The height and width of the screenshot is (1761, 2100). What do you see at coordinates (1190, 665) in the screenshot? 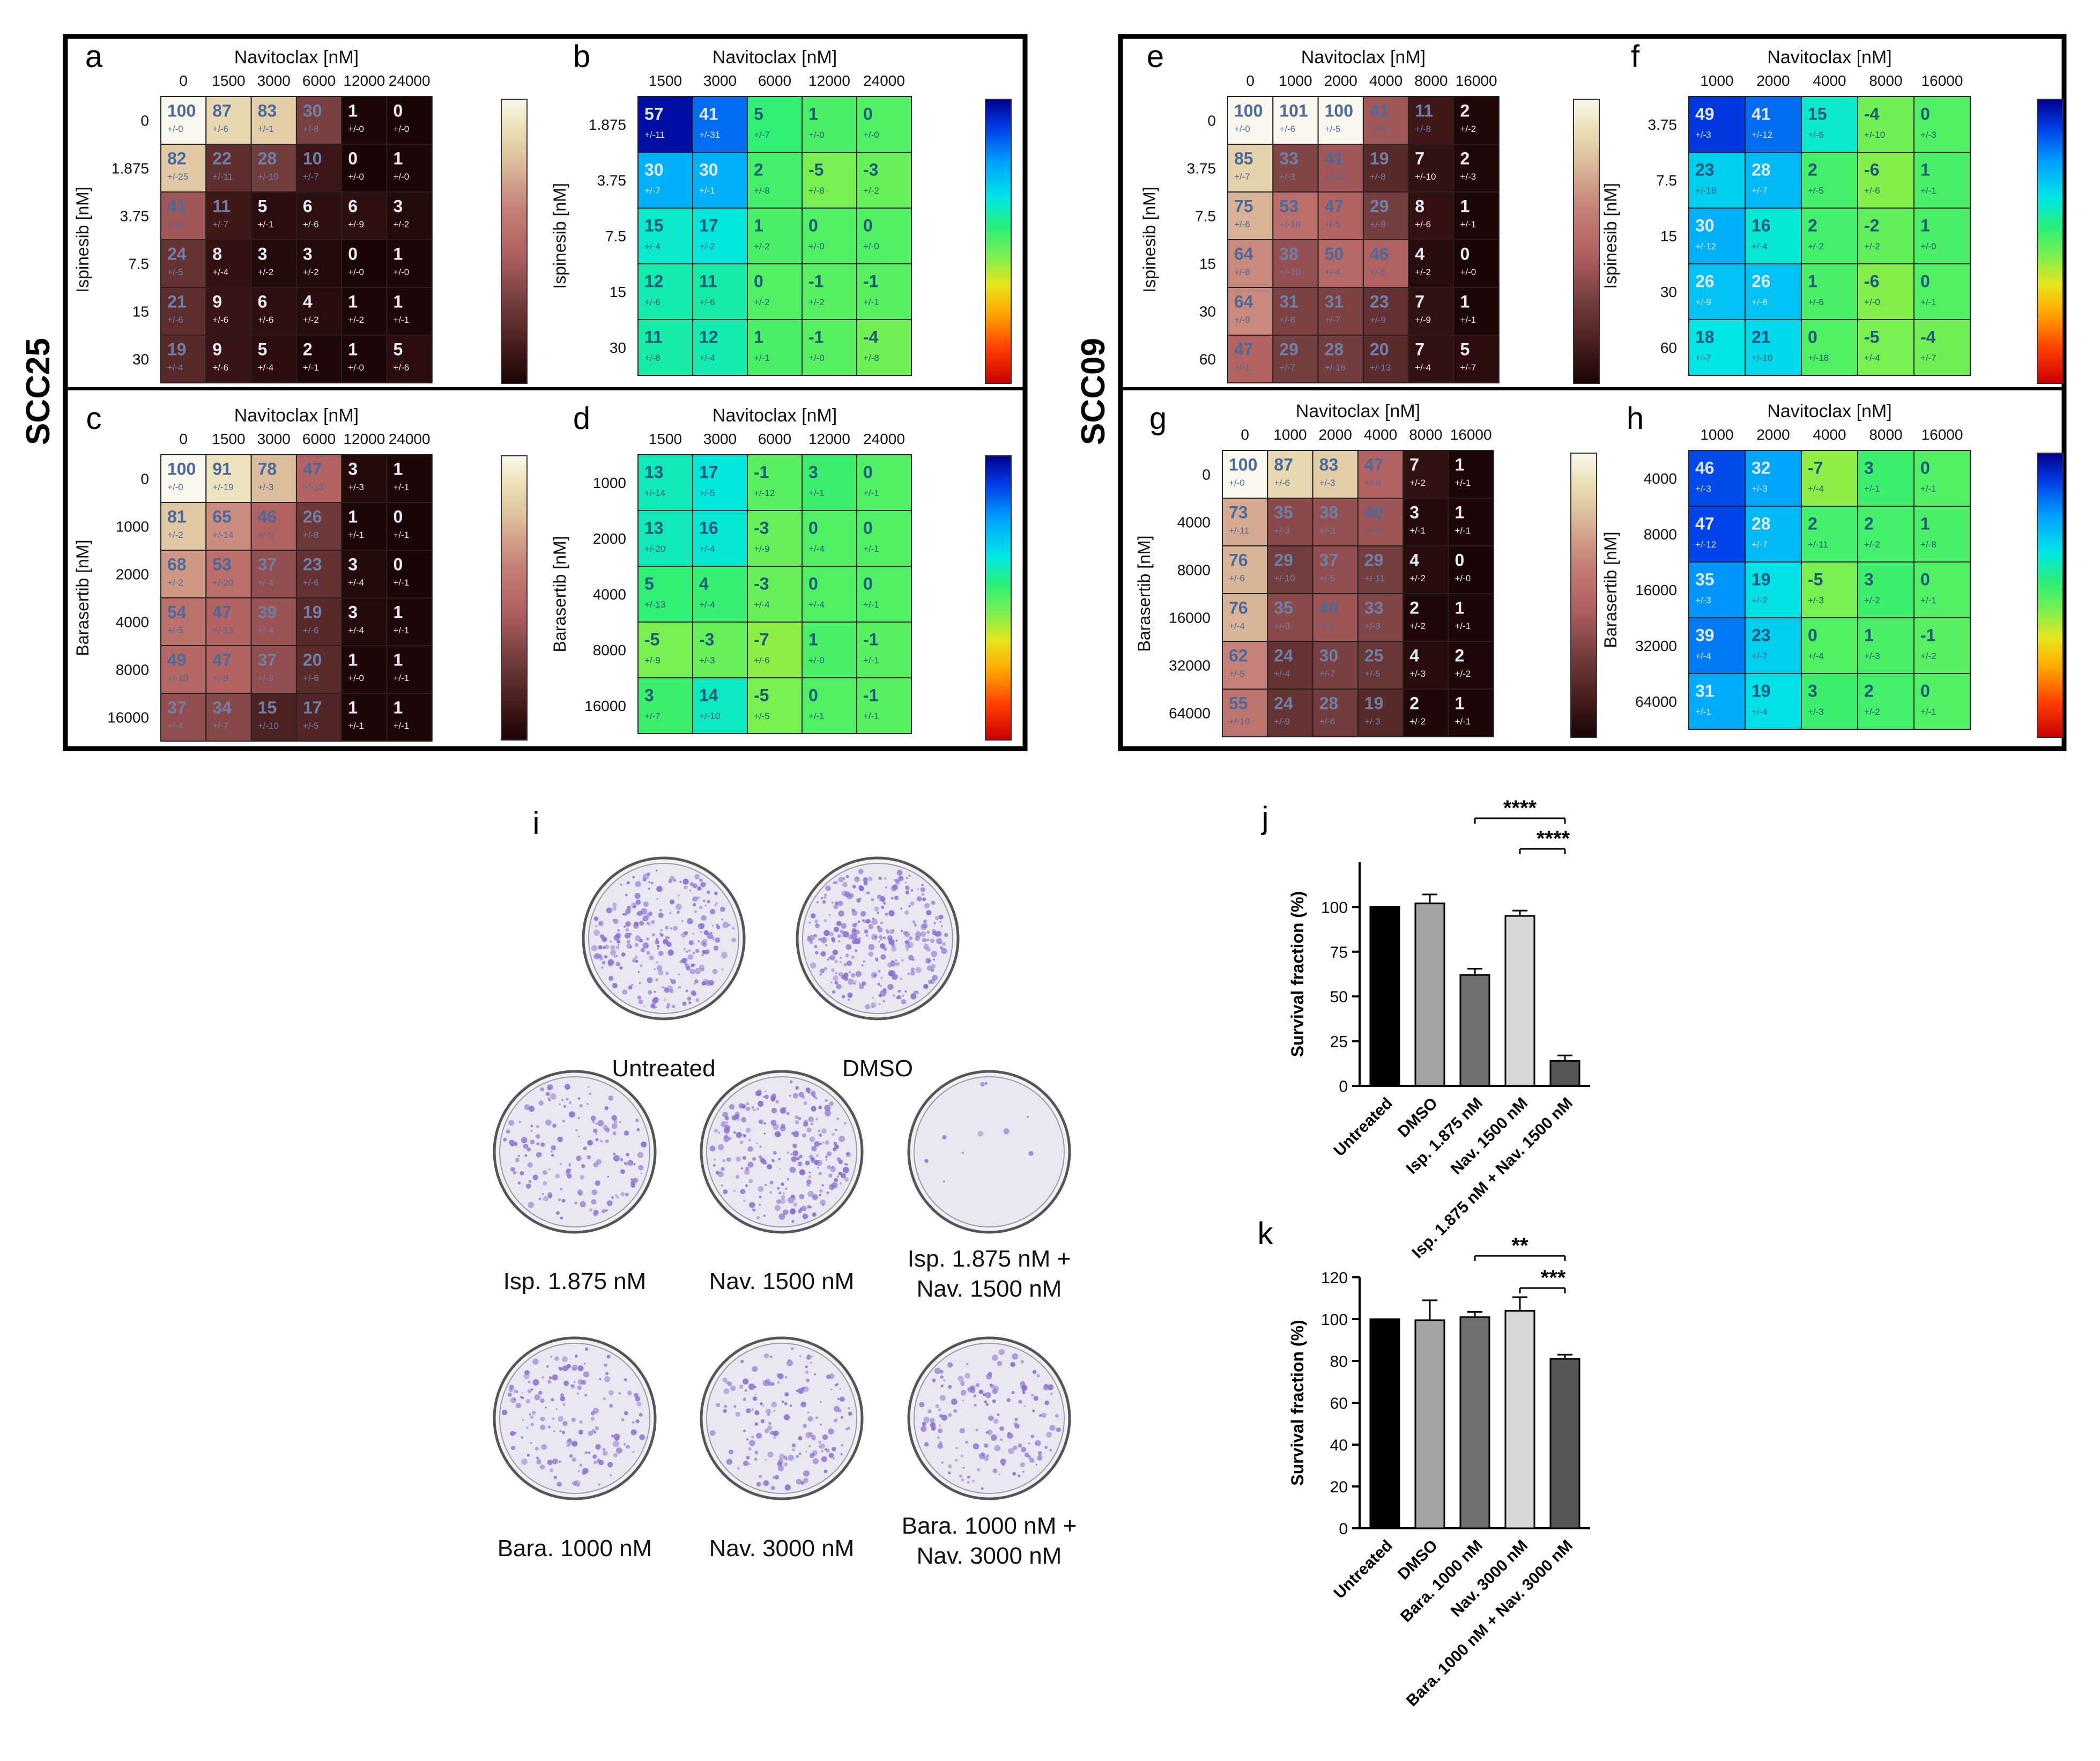
I see `y-tick-label: 32000` at bounding box center [1190, 665].